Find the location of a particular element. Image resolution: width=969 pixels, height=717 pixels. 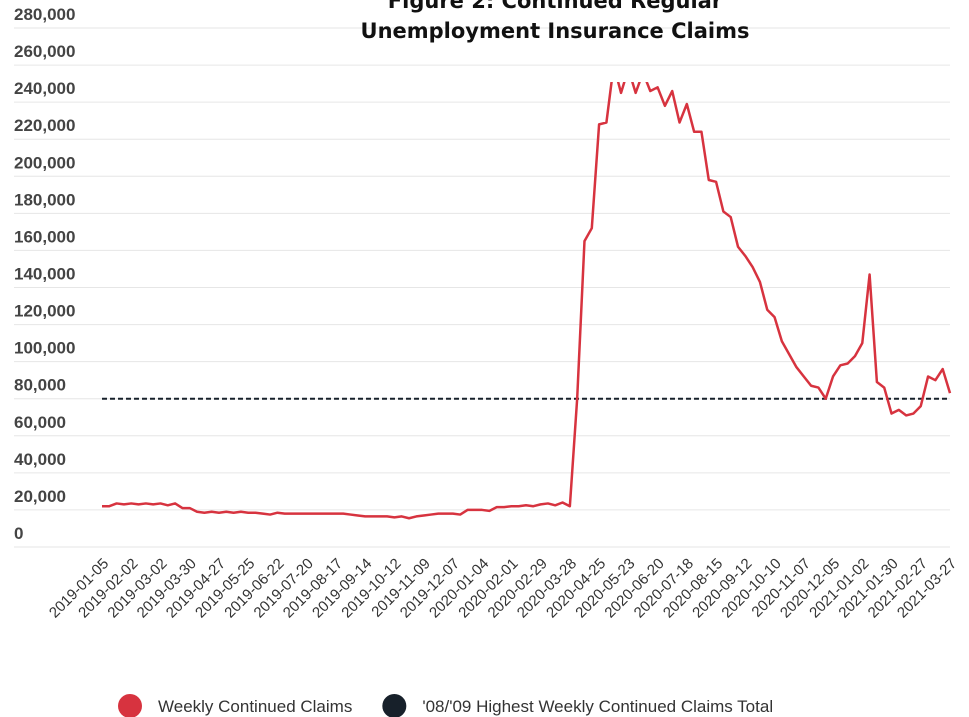

y-tick-label: 180,000 is located at coordinates (44, 199).